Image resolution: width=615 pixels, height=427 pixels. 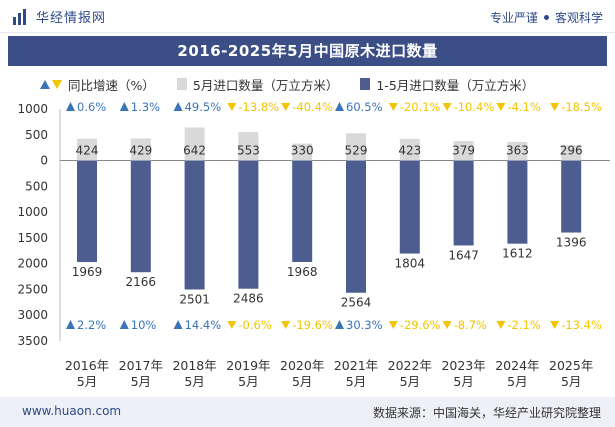 I want to click on may-growth-label: -20.1%, so click(x=420, y=107).